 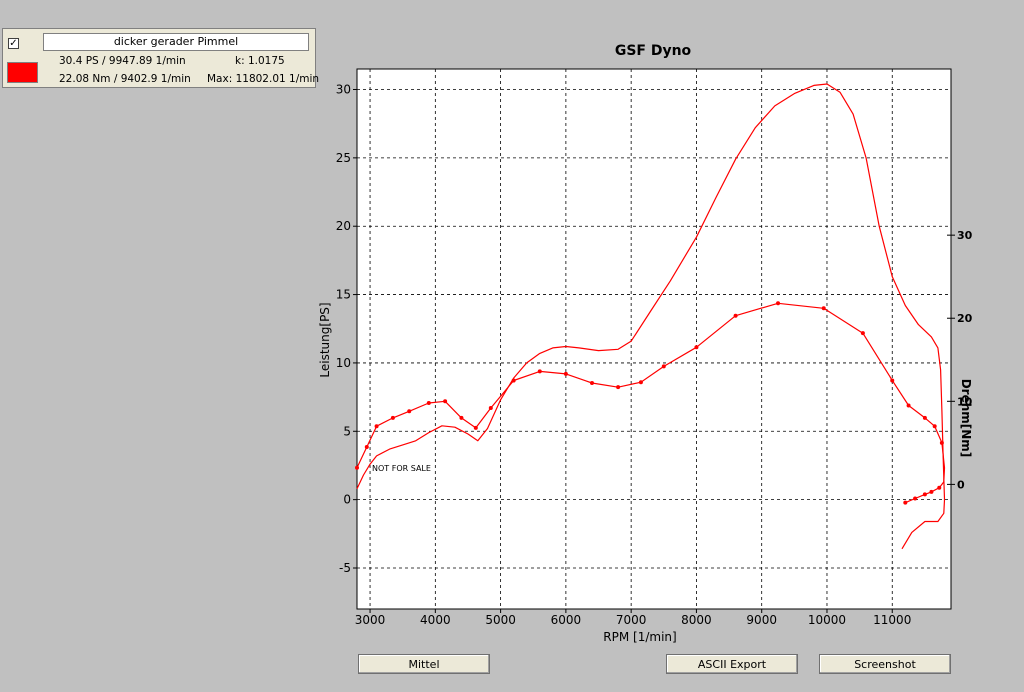 What do you see at coordinates (343, 90) in the screenshot?
I see `y-tick-label: 30` at bounding box center [343, 90].